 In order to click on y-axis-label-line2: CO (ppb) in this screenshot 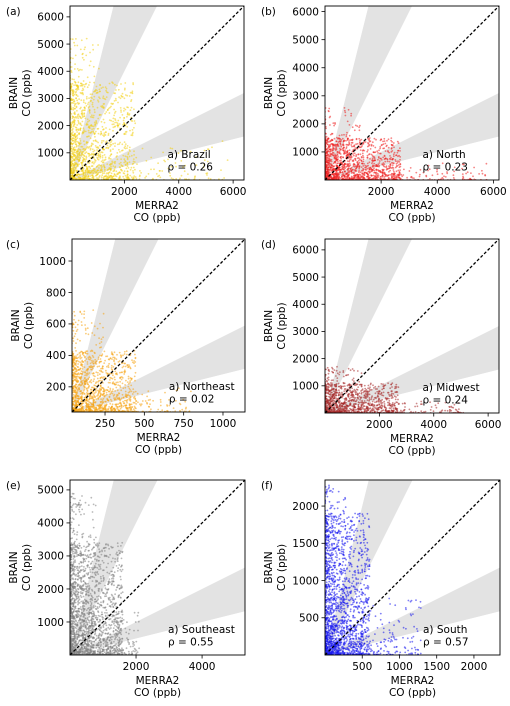, I will do `click(27, 92)`.